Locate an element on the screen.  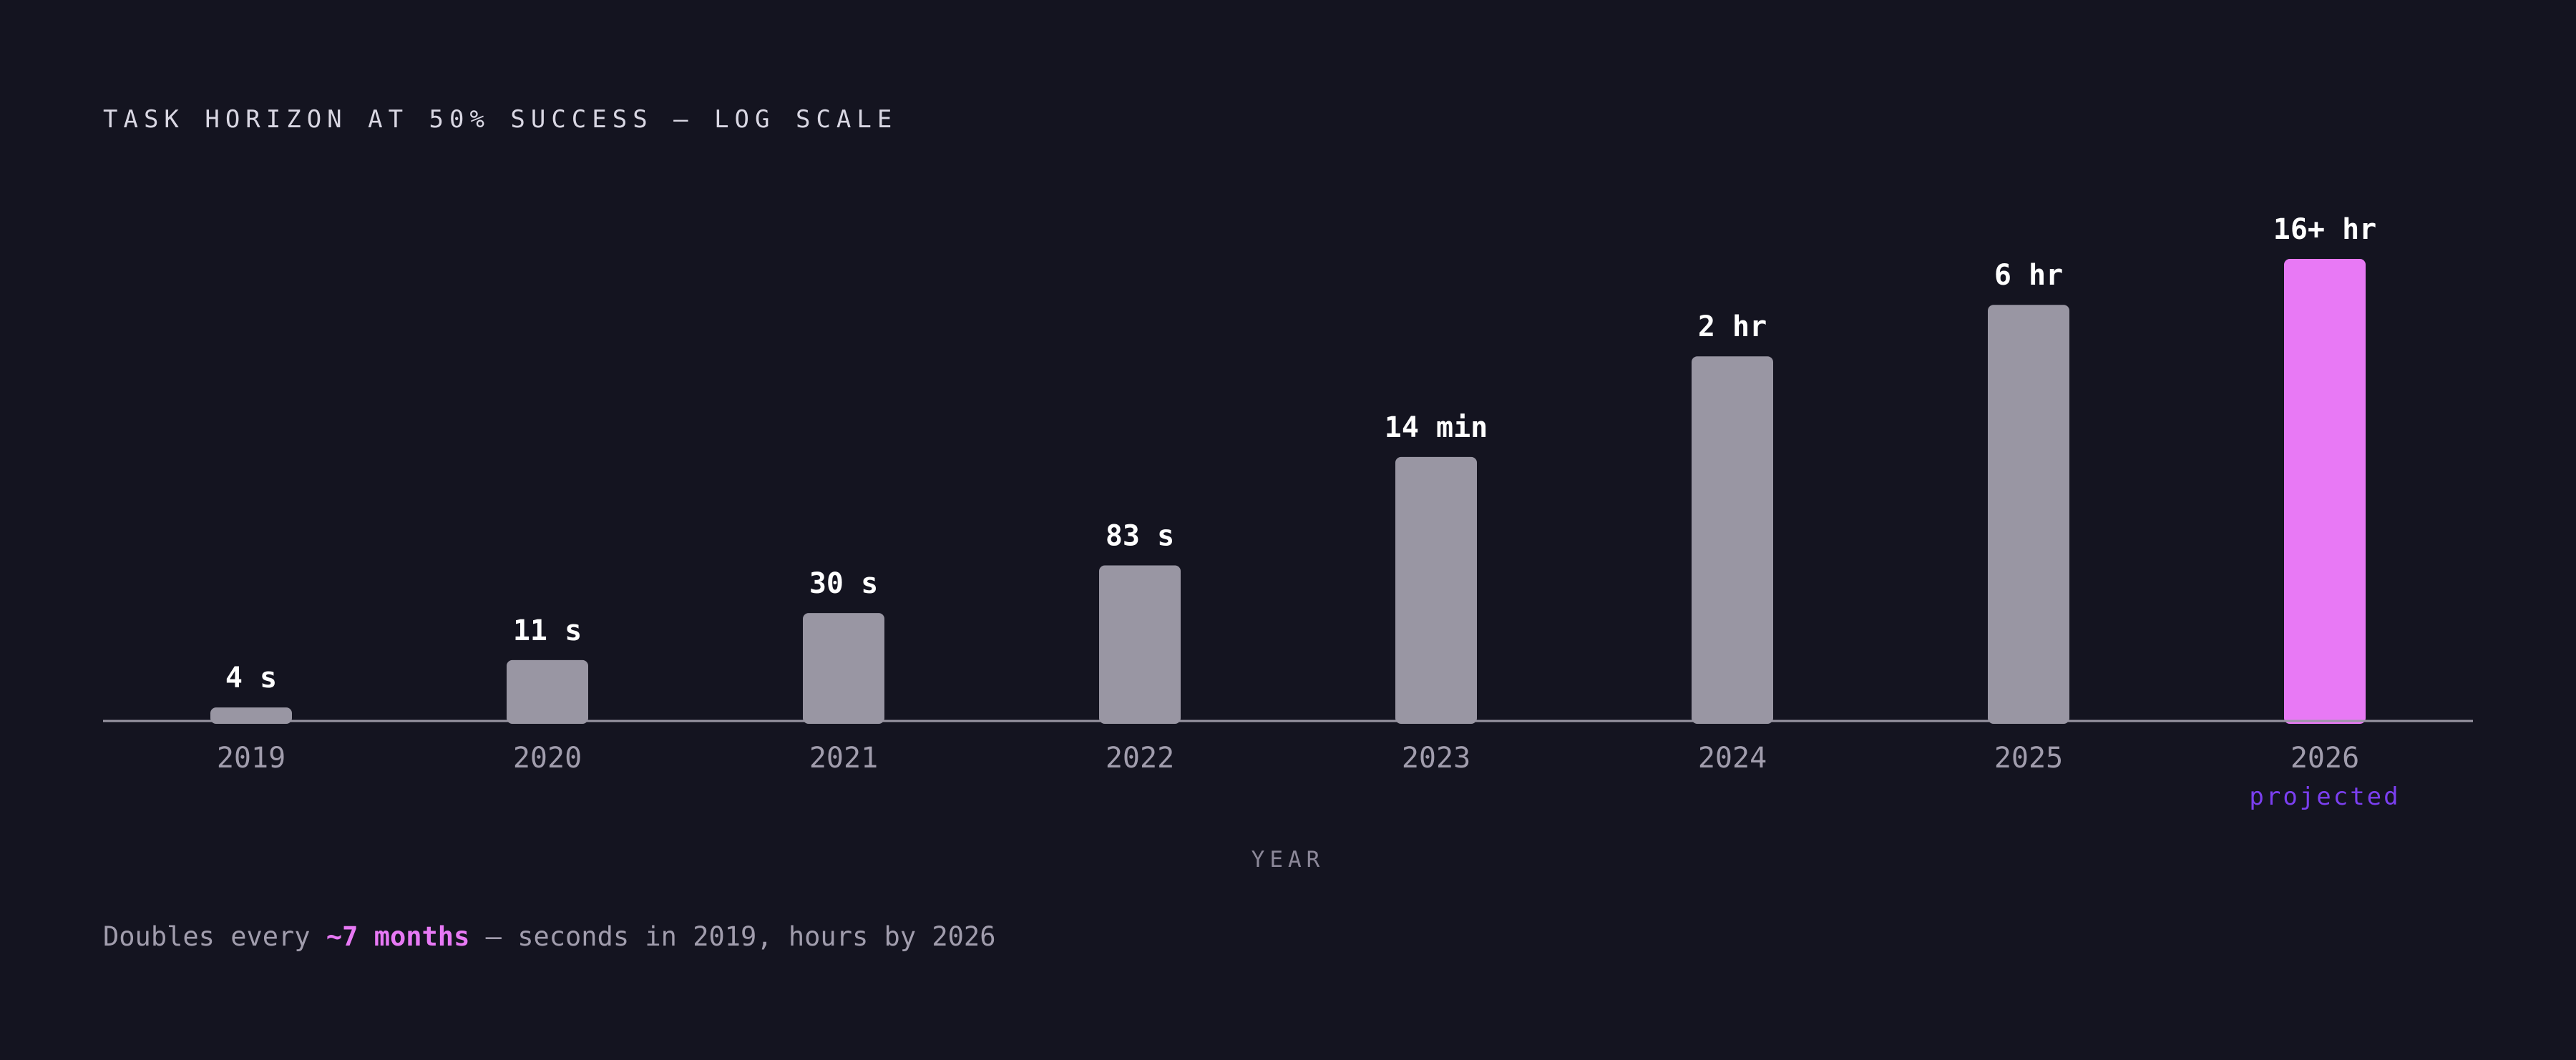
x-tick-label-2021: 2021 is located at coordinates (843, 758).